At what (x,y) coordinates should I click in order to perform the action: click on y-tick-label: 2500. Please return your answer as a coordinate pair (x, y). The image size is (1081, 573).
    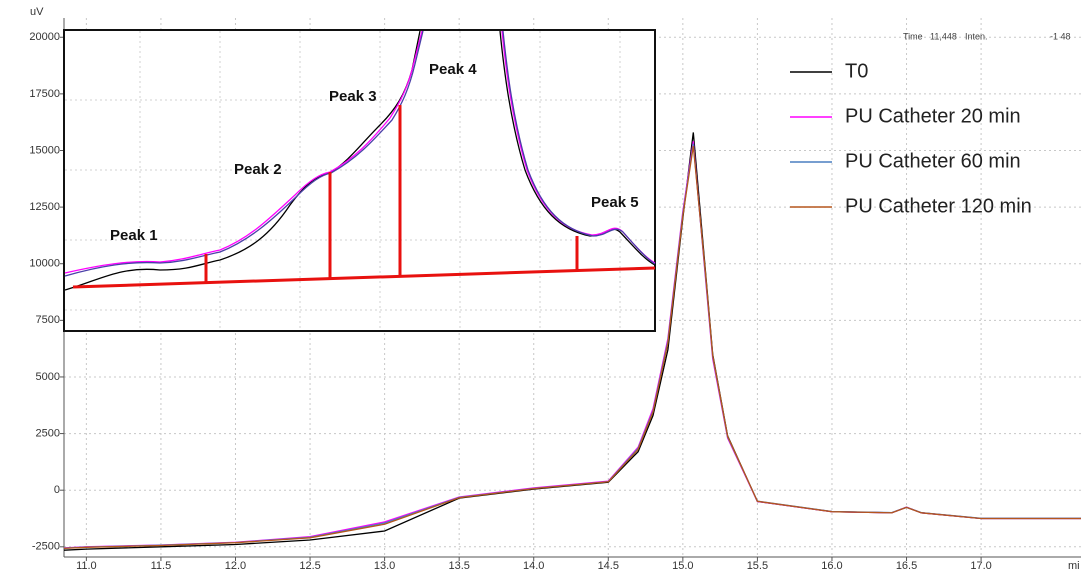
    Looking at the image, I should click on (48, 433).